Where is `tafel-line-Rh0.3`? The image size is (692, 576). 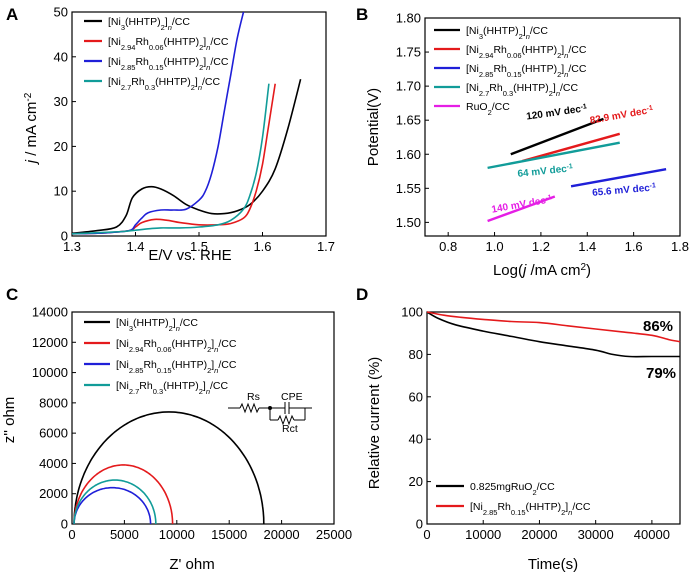 tafel-line-Rh0.3 is located at coordinates (553, 155).